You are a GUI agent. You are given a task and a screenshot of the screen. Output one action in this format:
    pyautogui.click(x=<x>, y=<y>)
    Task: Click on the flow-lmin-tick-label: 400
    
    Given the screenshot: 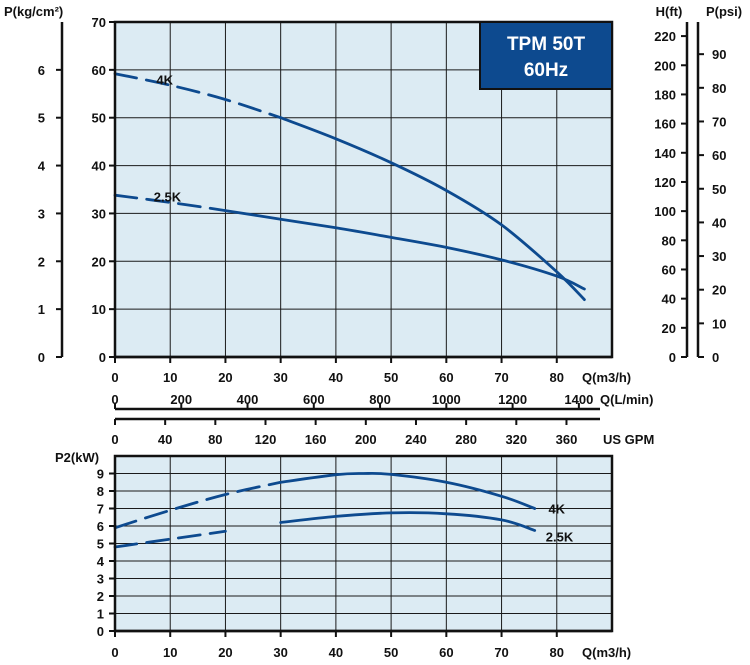 What is the action you would take?
    pyautogui.click(x=248, y=399)
    